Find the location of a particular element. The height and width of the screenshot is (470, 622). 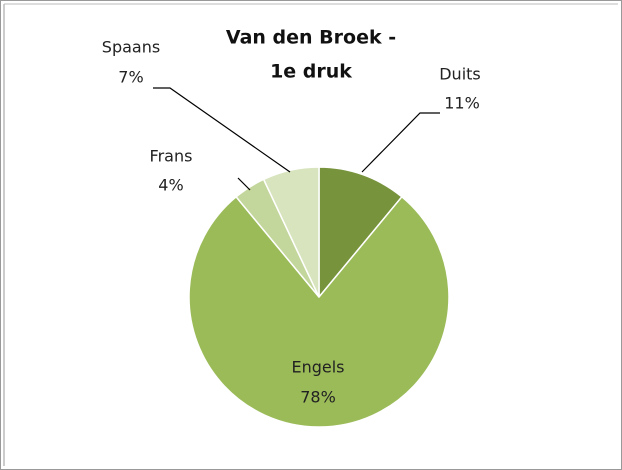

slice-value: 7% is located at coordinates (130, 77).